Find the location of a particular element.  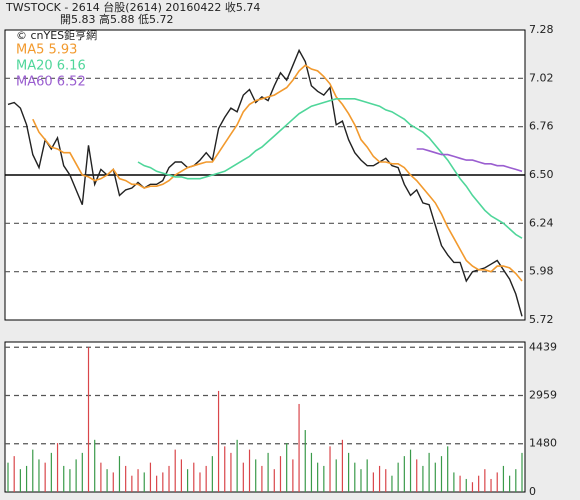

y-tick-label: 4439 is located at coordinates (543, 346).